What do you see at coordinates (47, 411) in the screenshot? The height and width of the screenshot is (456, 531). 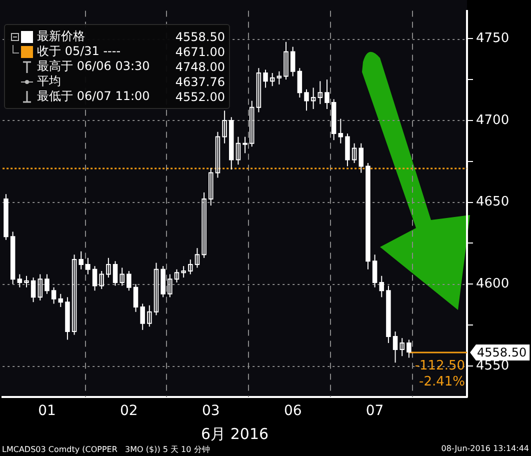 I see `x-tick-label: 01` at bounding box center [47, 411].